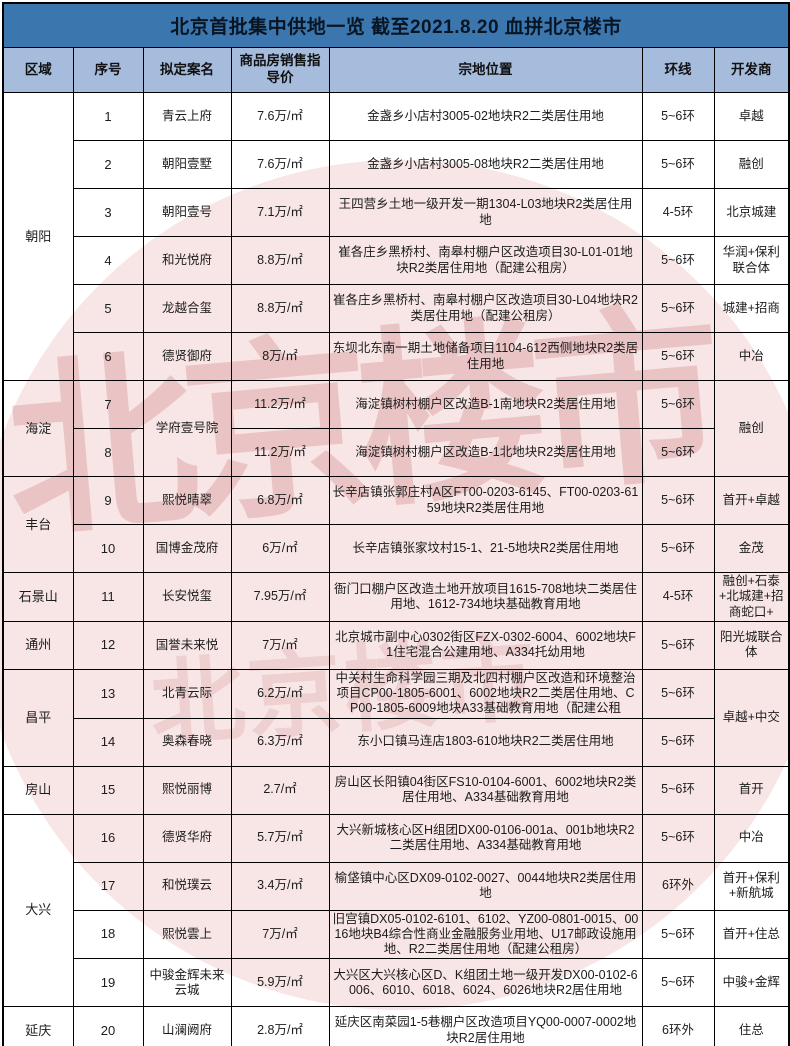 Image resolution: width=790 pixels, height=1046 pixels. I want to click on price-cell: 8万/㎡, so click(280, 356).